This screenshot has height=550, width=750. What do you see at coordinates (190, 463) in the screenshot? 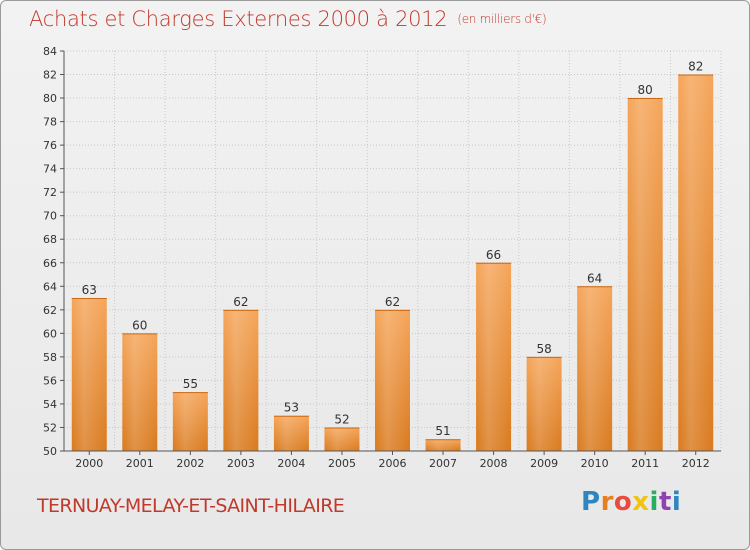
I see `x-tick-label: 2002` at bounding box center [190, 463].